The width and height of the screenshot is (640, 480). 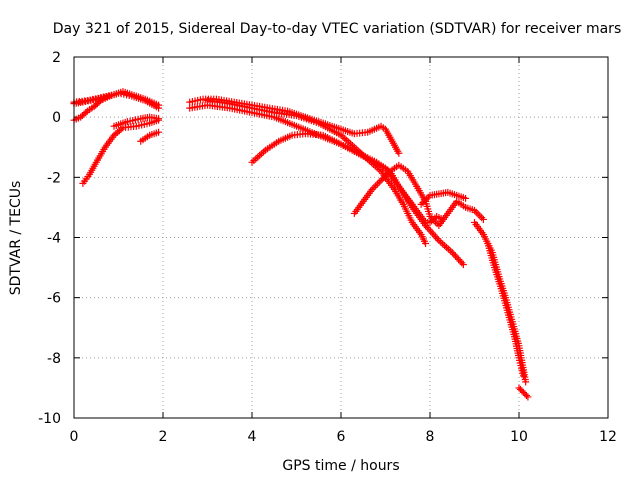 What do you see at coordinates (430, 437) in the screenshot?
I see `x-tick-label: 8` at bounding box center [430, 437].